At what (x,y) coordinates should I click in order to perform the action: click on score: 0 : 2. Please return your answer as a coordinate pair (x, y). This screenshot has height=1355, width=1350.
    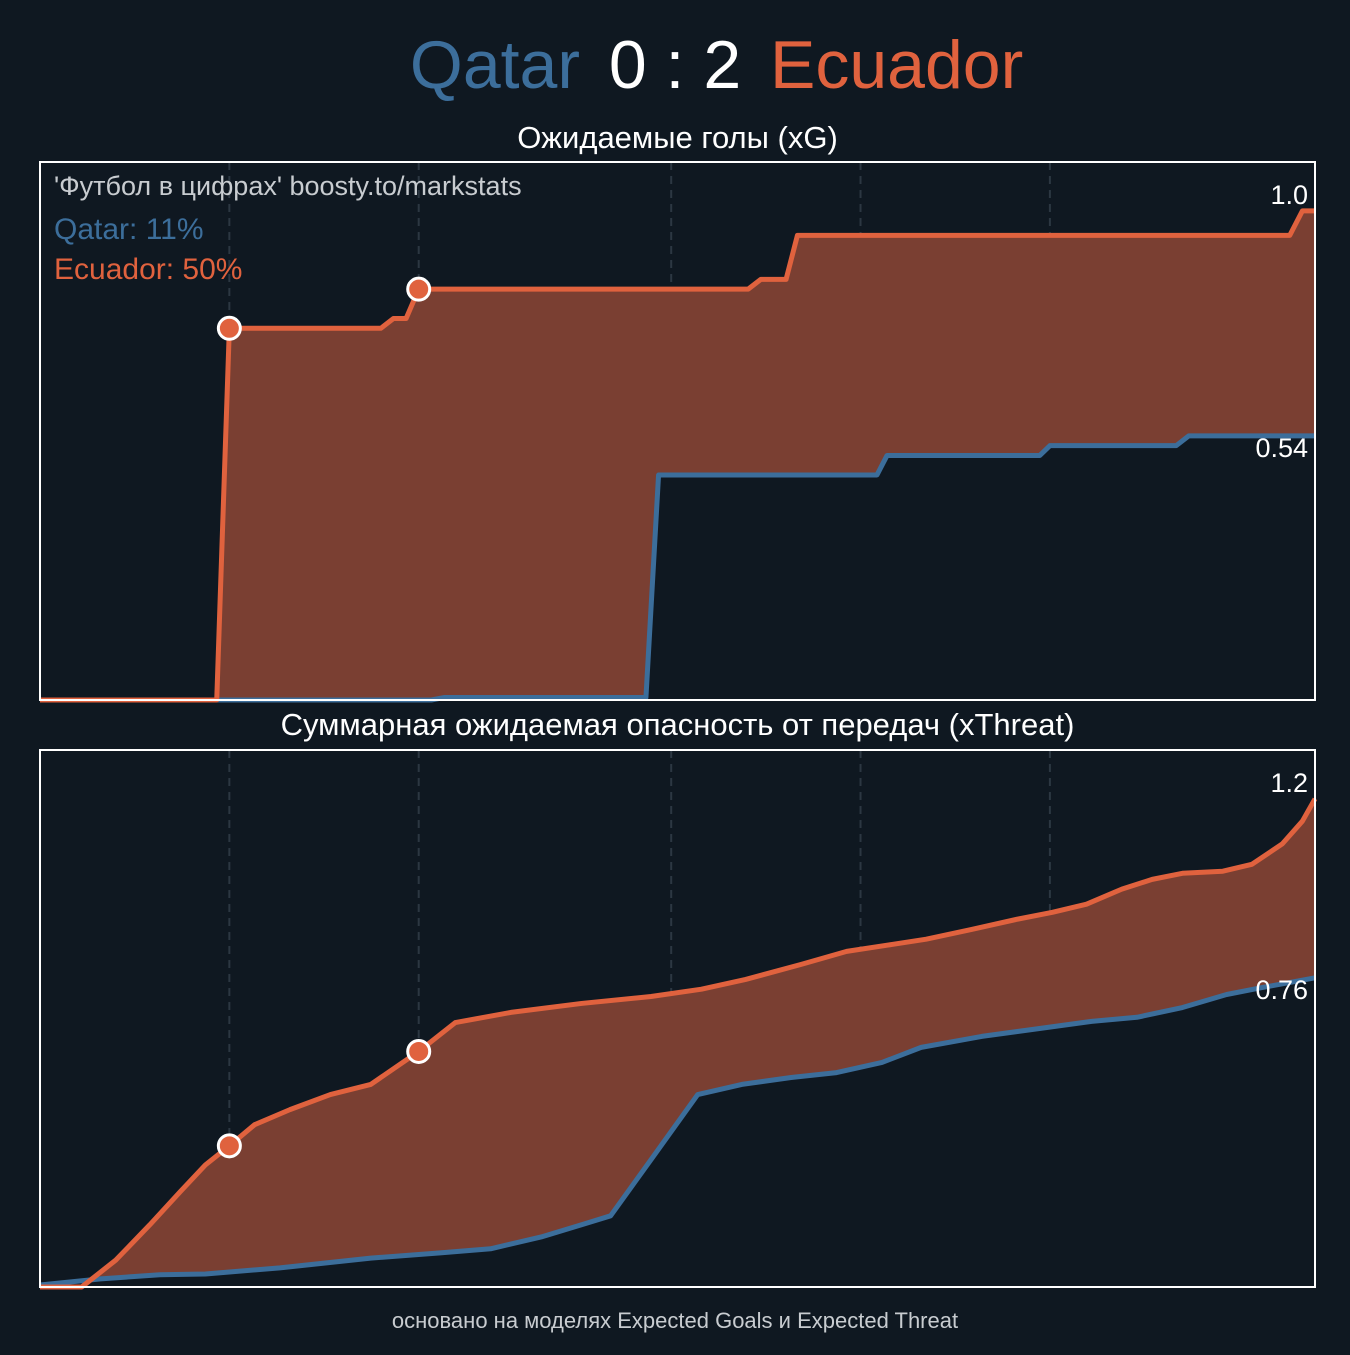
    Looking at the image, I should click on (675, 65).